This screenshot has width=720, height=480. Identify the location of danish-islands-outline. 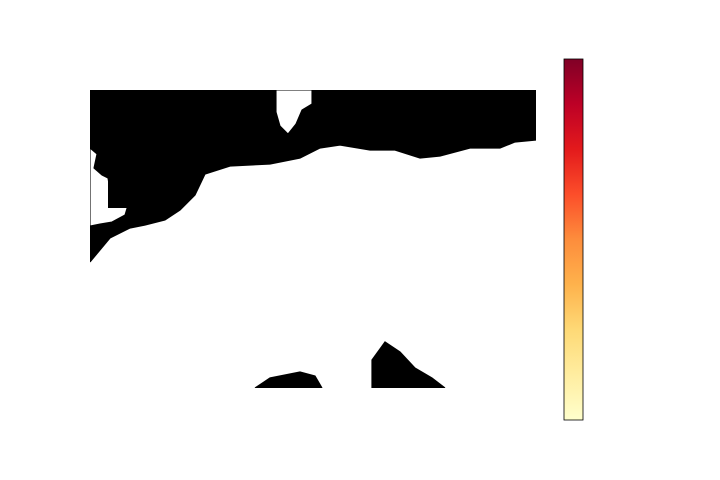
(351, 127).